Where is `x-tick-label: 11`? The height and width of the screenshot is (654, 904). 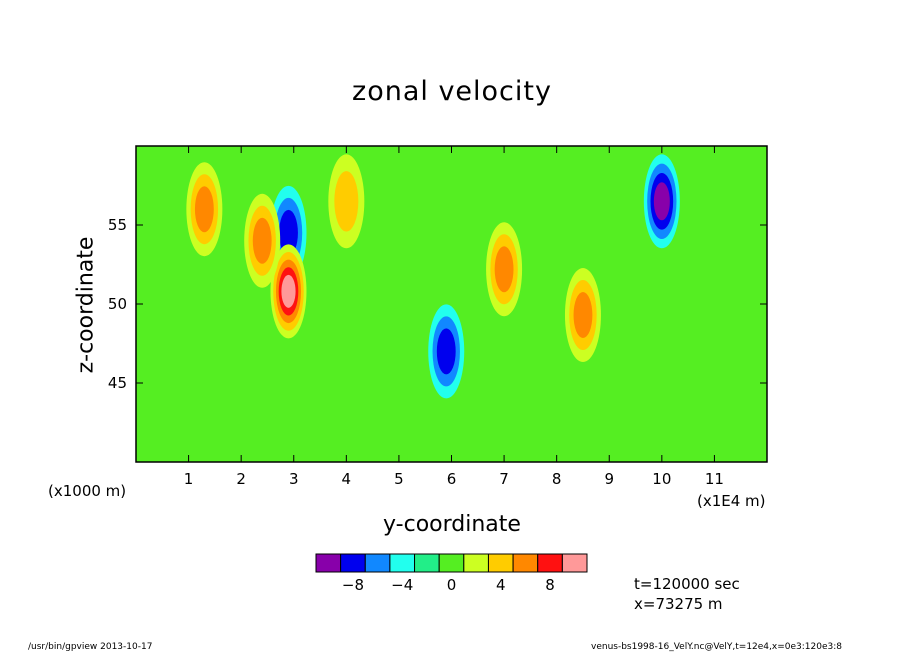 x-tick-label: 11 is located at coordinates (714, 479).